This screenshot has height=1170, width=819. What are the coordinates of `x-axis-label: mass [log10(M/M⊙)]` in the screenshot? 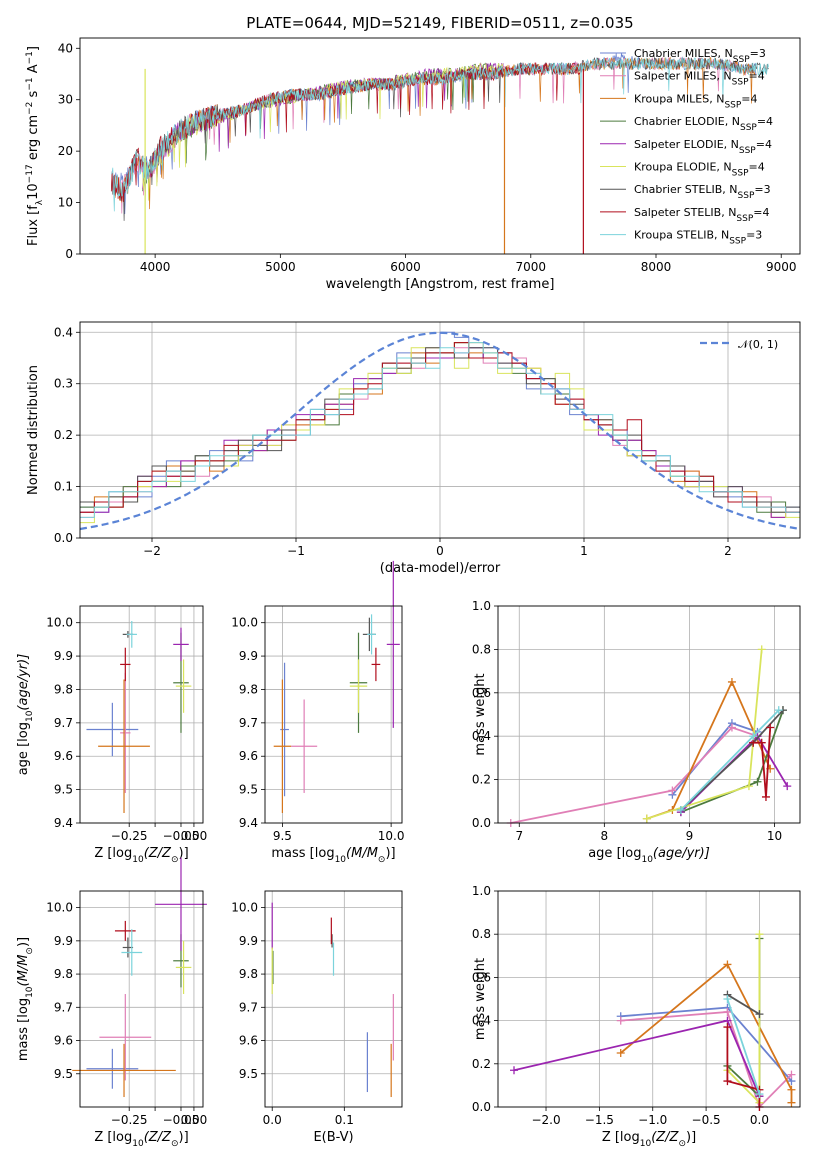 It's located at (333, 855).